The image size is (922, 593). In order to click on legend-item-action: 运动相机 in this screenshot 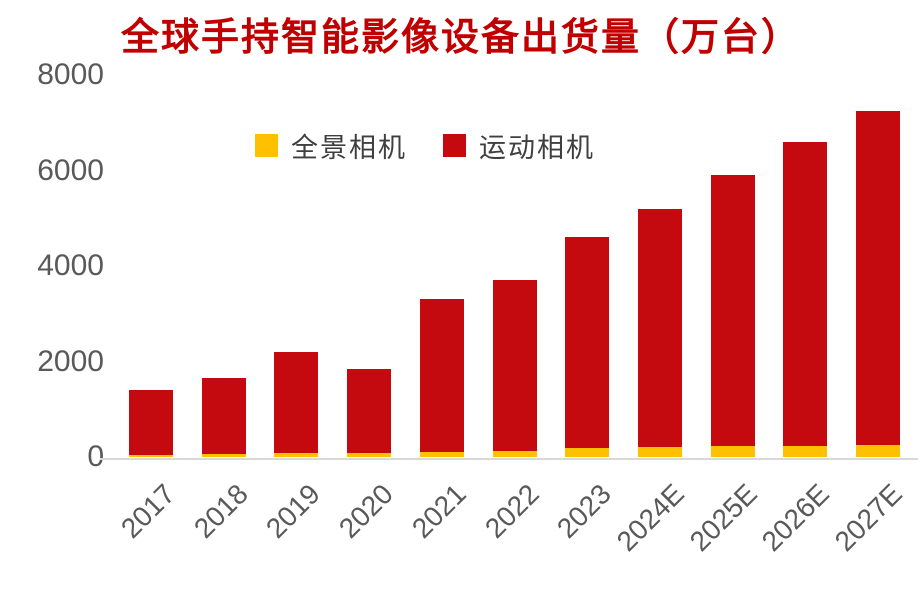, I will do `click(519, 145)`.